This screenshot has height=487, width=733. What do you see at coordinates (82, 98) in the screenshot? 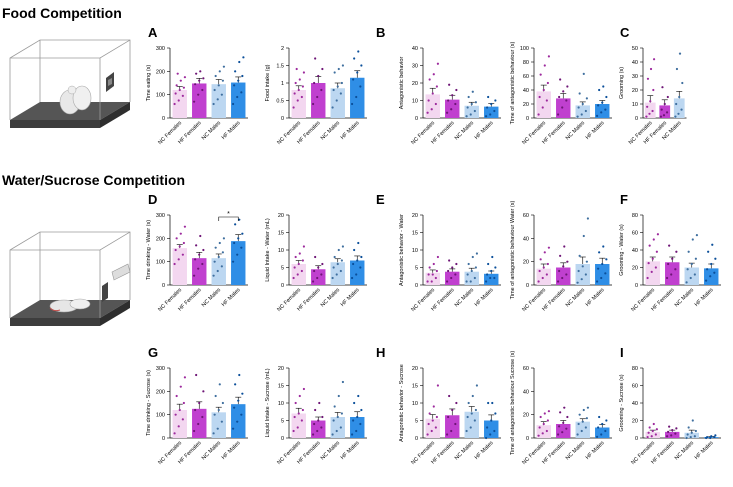
I see `mouse-right` at bounding box center [82, 98].